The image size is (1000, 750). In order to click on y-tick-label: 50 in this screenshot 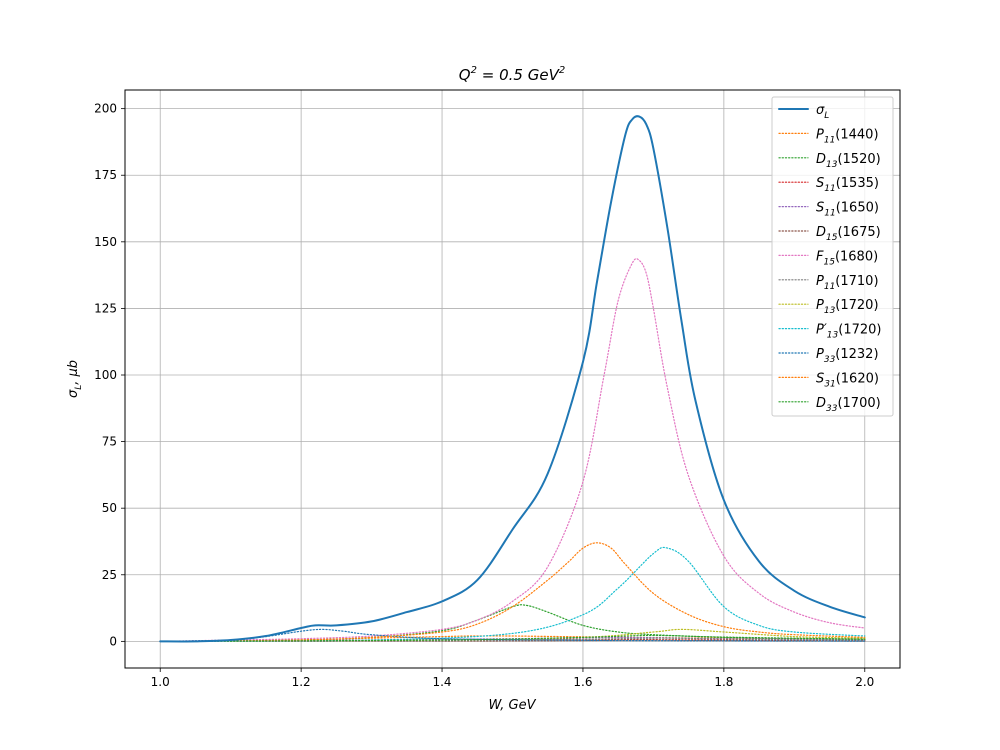, I will do `click(109, 508)`.